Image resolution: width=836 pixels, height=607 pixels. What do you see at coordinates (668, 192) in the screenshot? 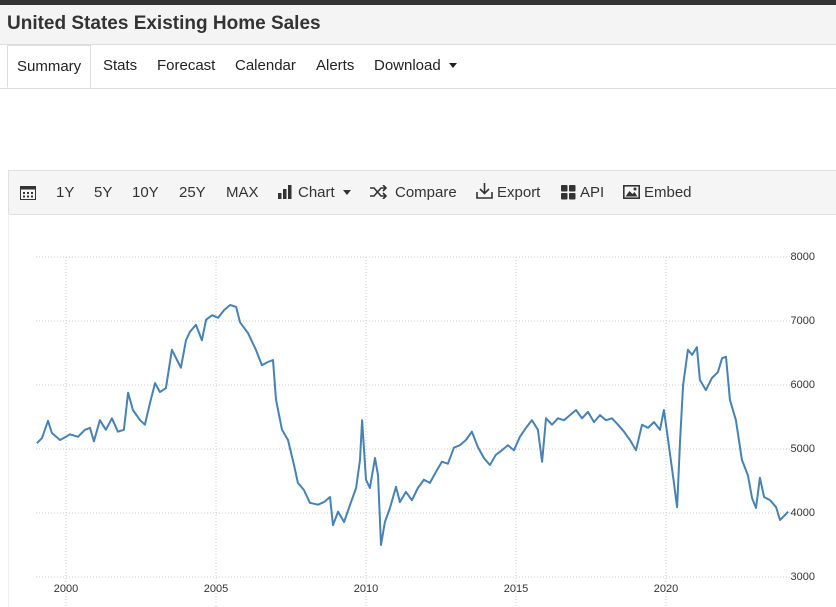
I see `embed-button: Embed` at bounding box center [668, 192].